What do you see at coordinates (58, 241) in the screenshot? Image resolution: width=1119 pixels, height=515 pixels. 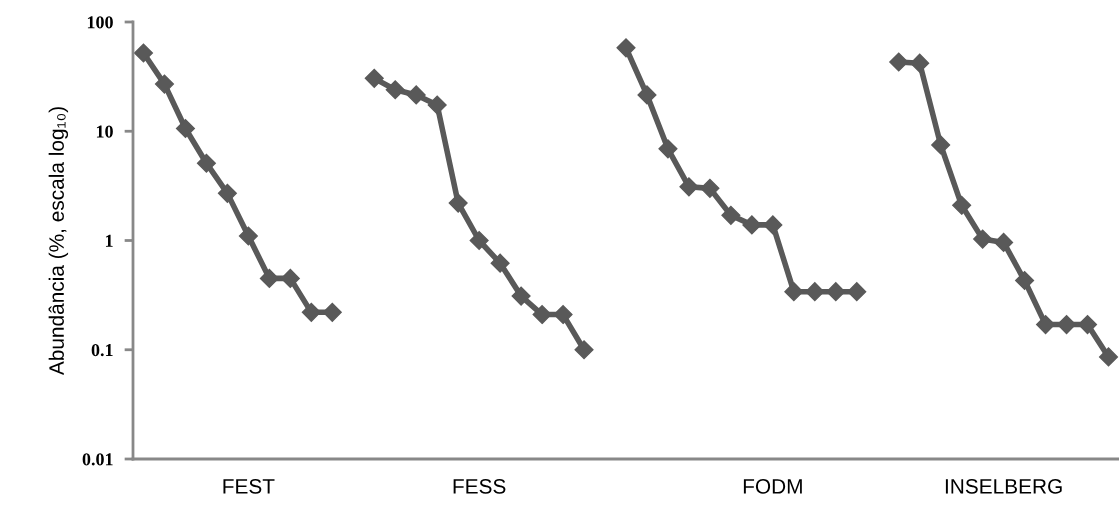 I see `y-axis-title: Abundância (%, escala log₁₀)` at bounding box center [58, 241].